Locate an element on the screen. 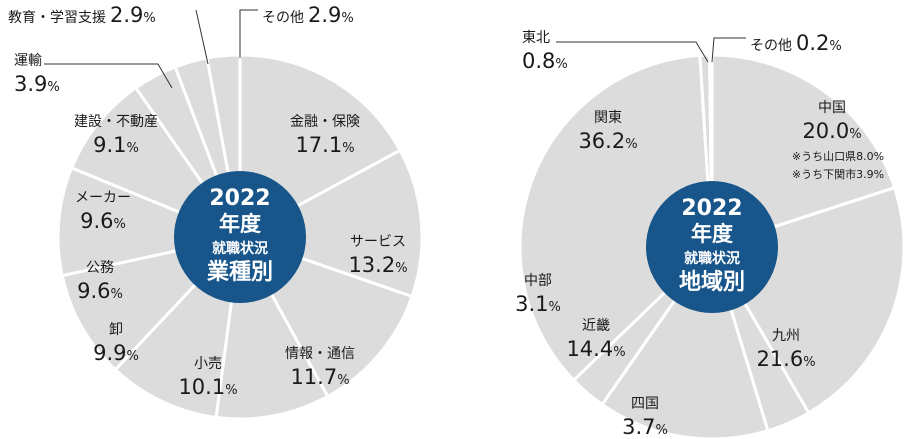 The height and width of the screenshot is (439, 908). slice-label-text: その他 2.9% is located at coordinates (308, 15).